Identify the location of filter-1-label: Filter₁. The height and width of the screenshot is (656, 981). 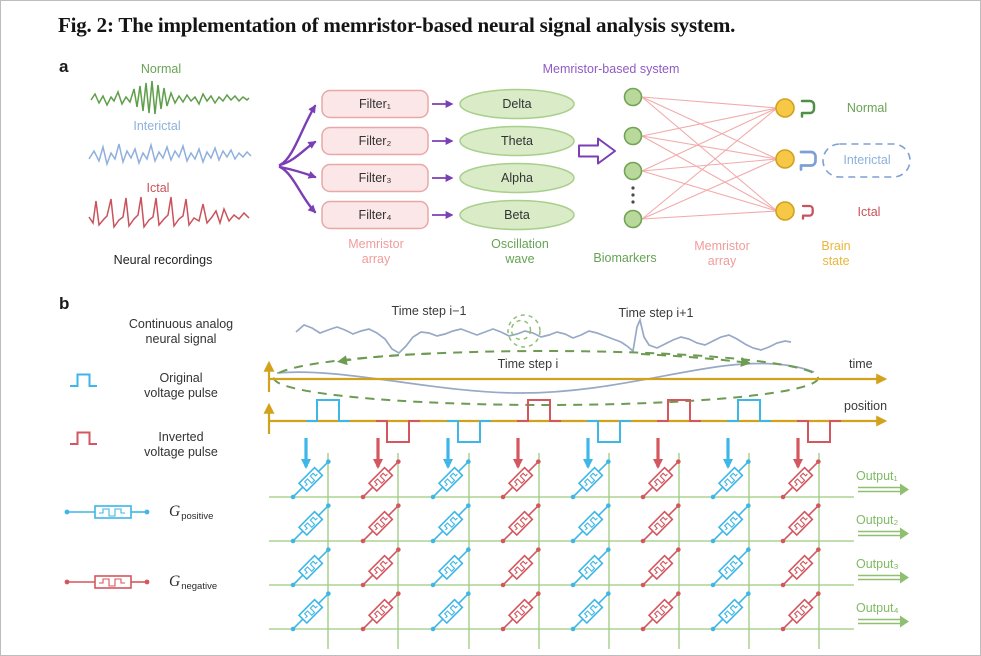
(375, 104).